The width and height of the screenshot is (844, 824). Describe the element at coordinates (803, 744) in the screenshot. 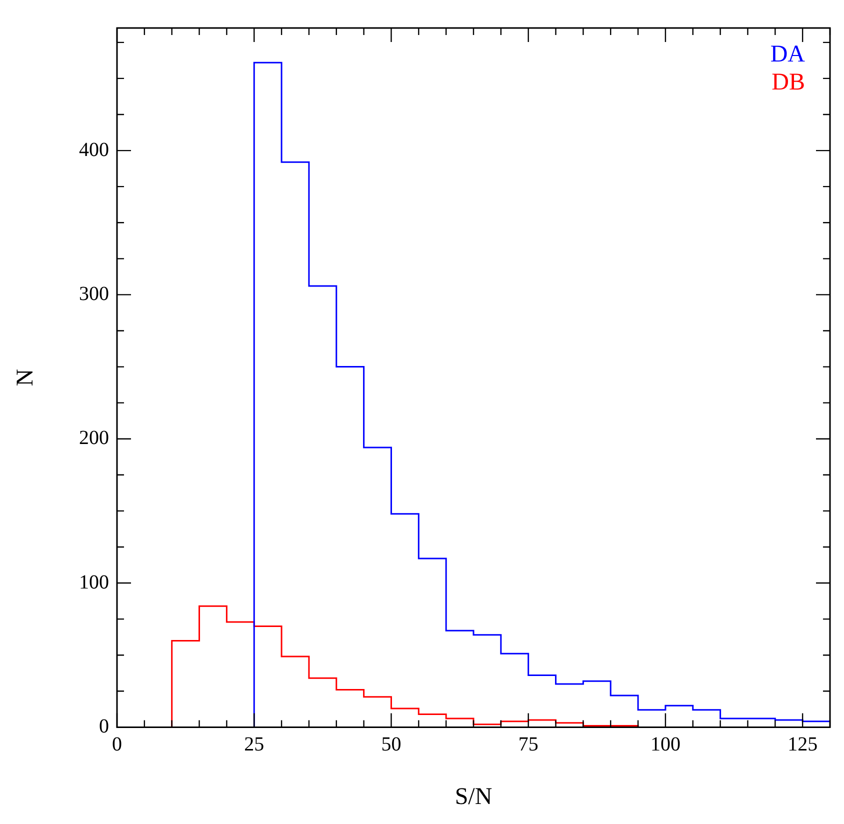

I see `x-tick-label: 125` at that location.